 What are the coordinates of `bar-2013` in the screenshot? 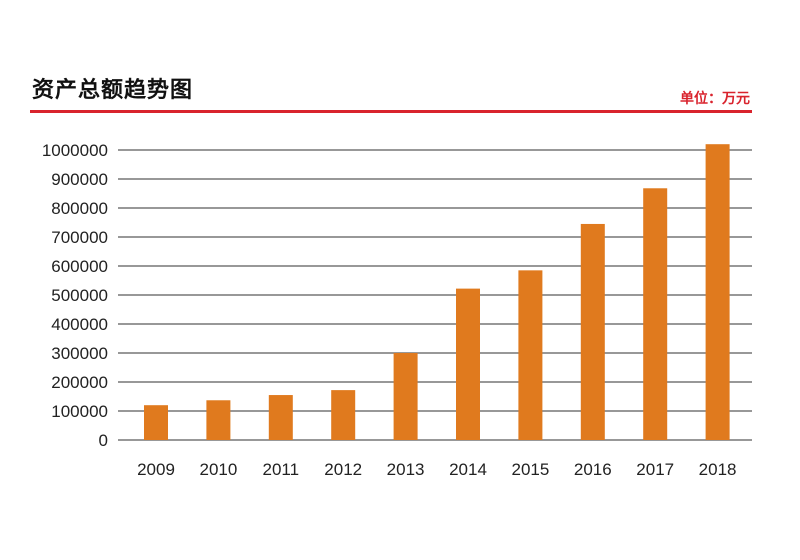 It's located at (405, 396).